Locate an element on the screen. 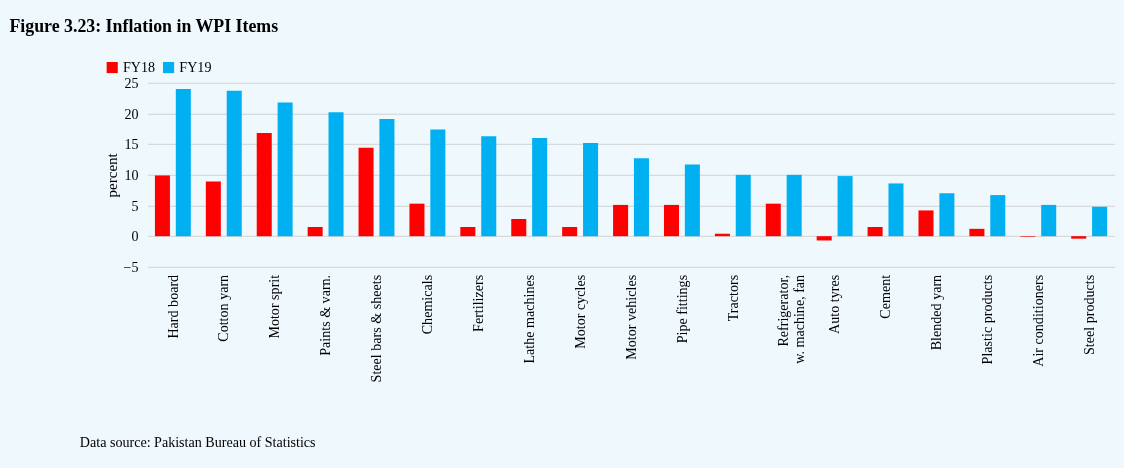  x-tick-label: Motor vehicles is located at coordinates (630, 317).